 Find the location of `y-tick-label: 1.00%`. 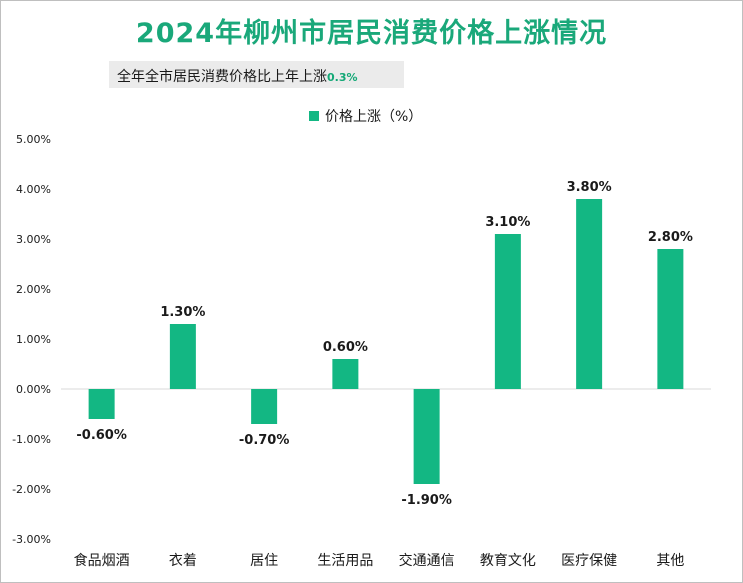

y-tick-label: 1.00% is located at coordinates (33, 339).